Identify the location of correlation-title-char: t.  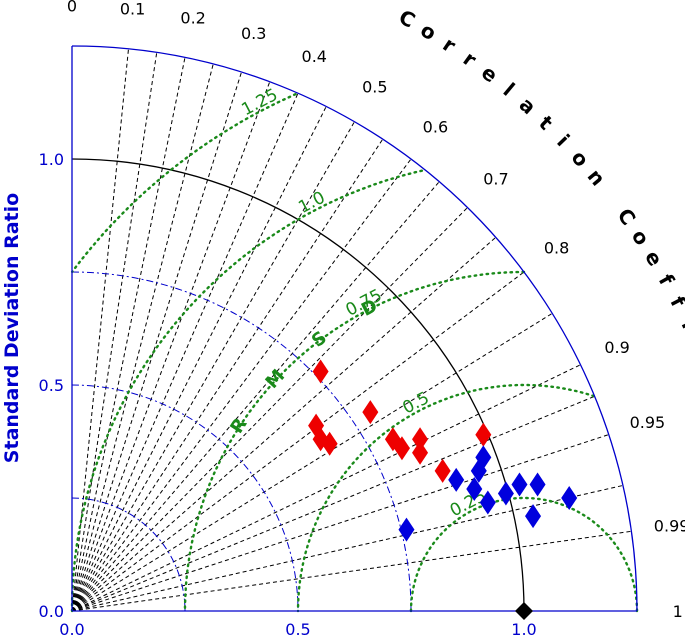
(546, 123).